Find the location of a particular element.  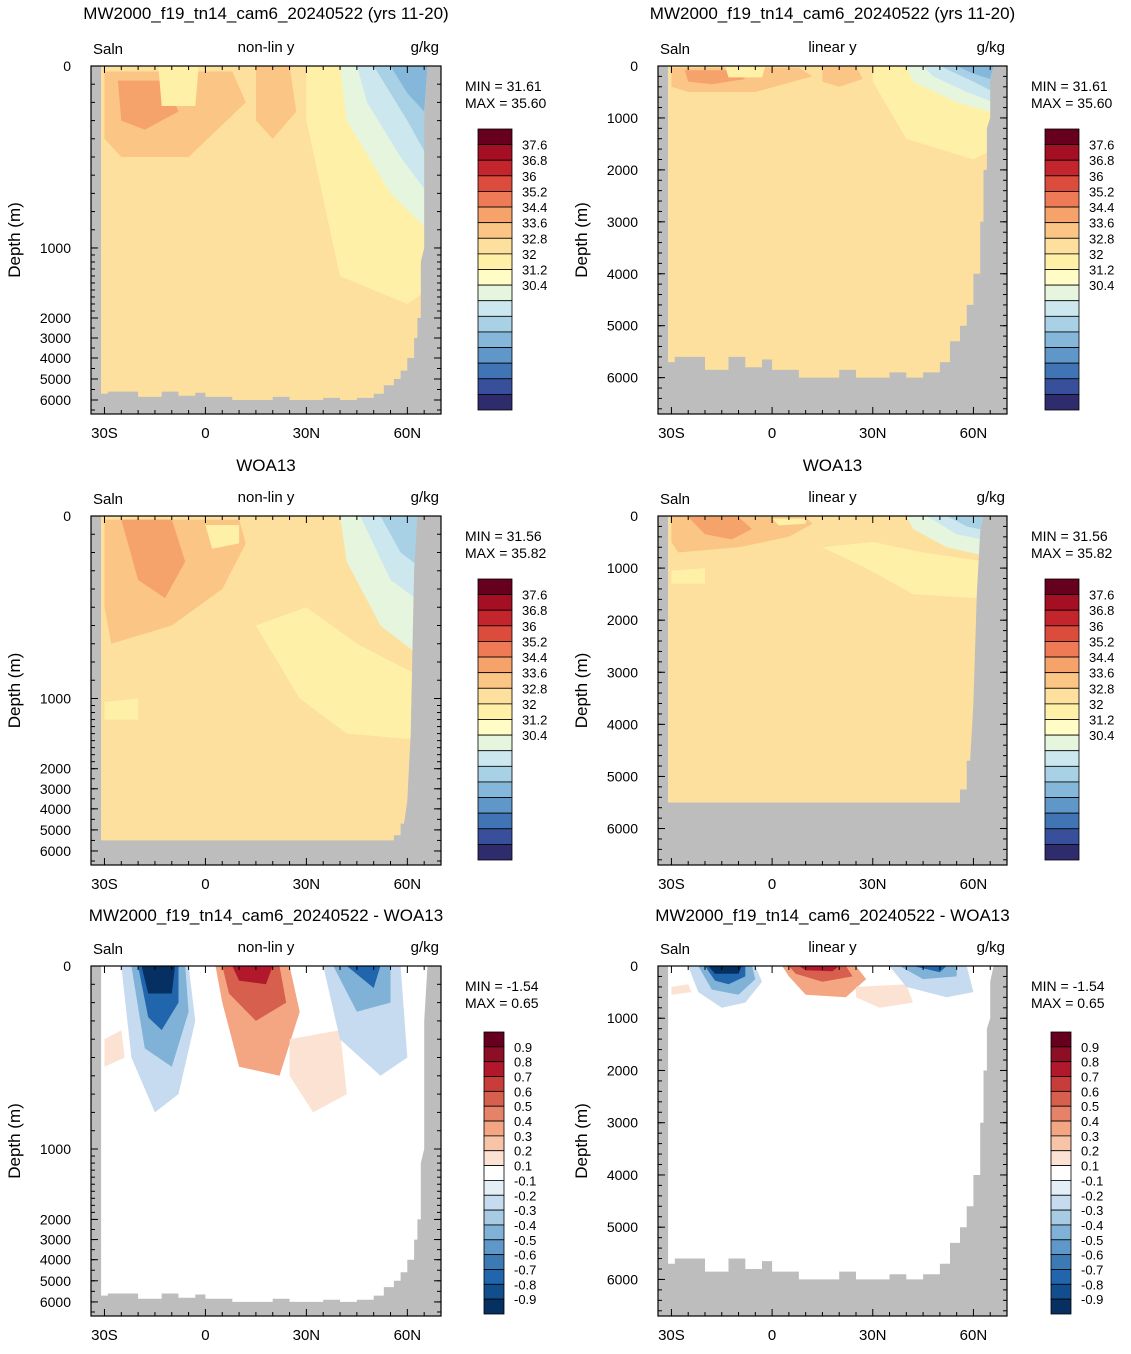

colorbar-label: -0.9 is located at coordinates (1092, 1299).